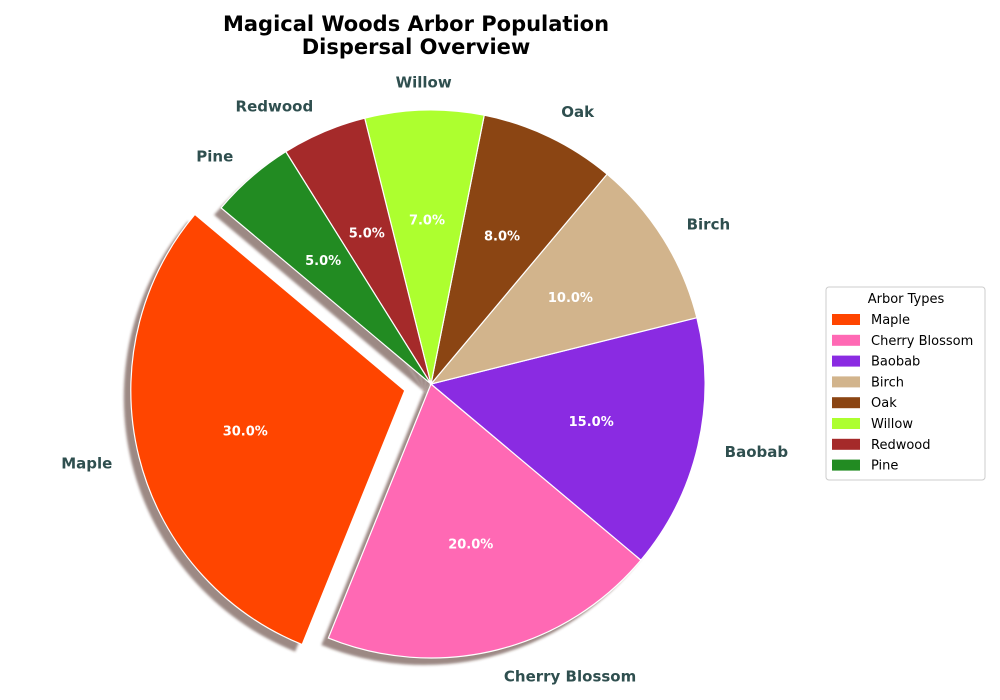 This screenshot has width=1000, height=700. What do you see at coordinates (884, 466) in the screenshot?
I see `legend-label-pine: Pine` at bounding box center [884, 466].